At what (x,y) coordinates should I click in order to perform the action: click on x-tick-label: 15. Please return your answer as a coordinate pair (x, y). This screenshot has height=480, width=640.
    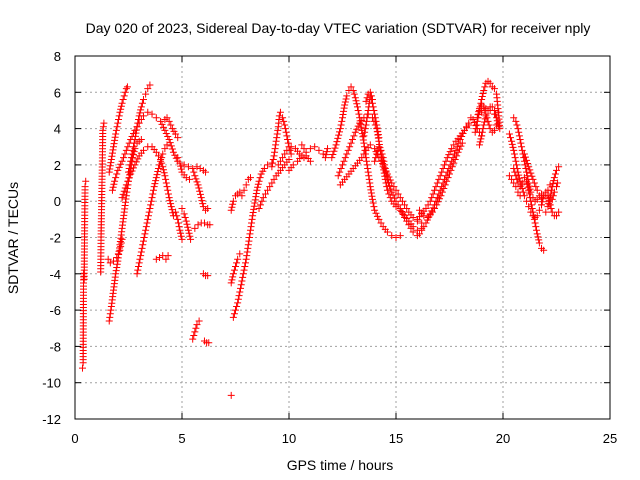
    Looking at the image, I should click on (396, 438).